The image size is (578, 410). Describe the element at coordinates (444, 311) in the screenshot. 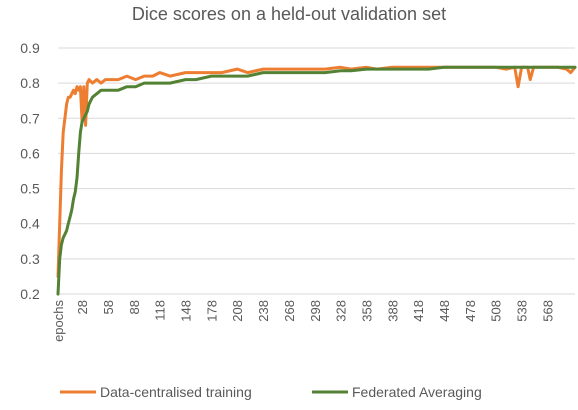

I see `x-tick-label: 448` at that location.